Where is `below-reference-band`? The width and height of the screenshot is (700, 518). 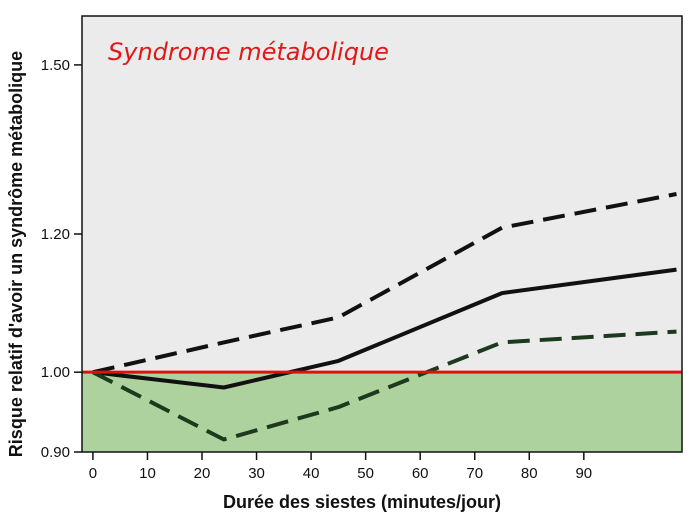
below-reference-band is located at coordinates (382, 412).